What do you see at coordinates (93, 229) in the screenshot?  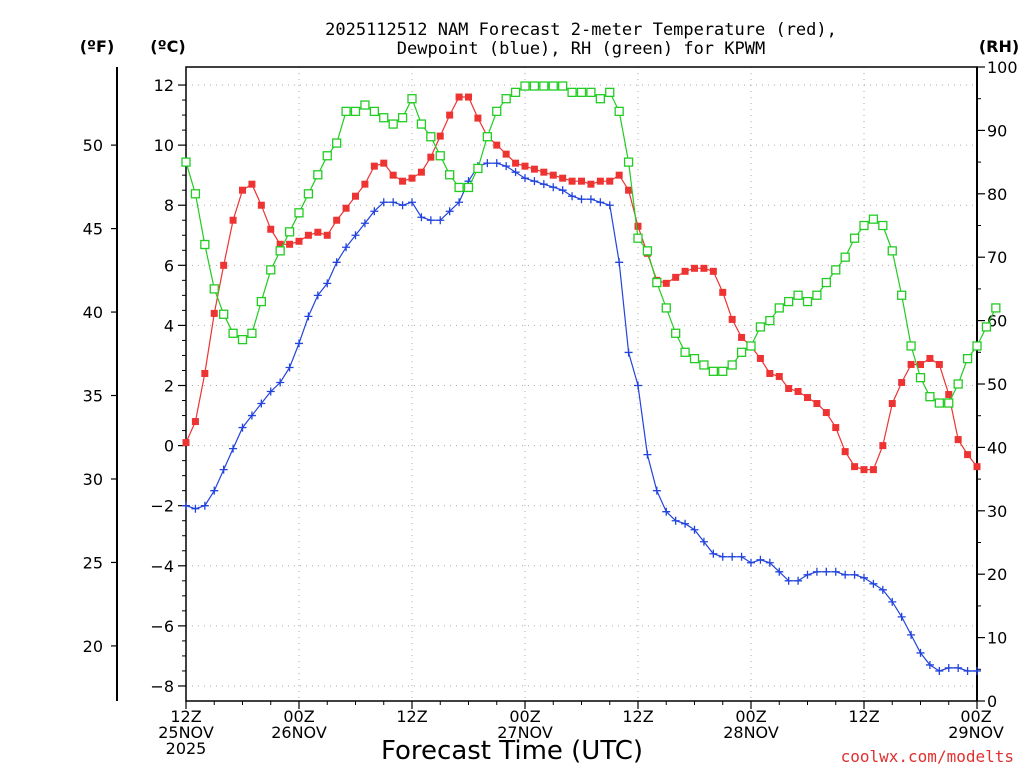 I see `fahrenheit-tick-label: 45` at bounding box center [93, 229].